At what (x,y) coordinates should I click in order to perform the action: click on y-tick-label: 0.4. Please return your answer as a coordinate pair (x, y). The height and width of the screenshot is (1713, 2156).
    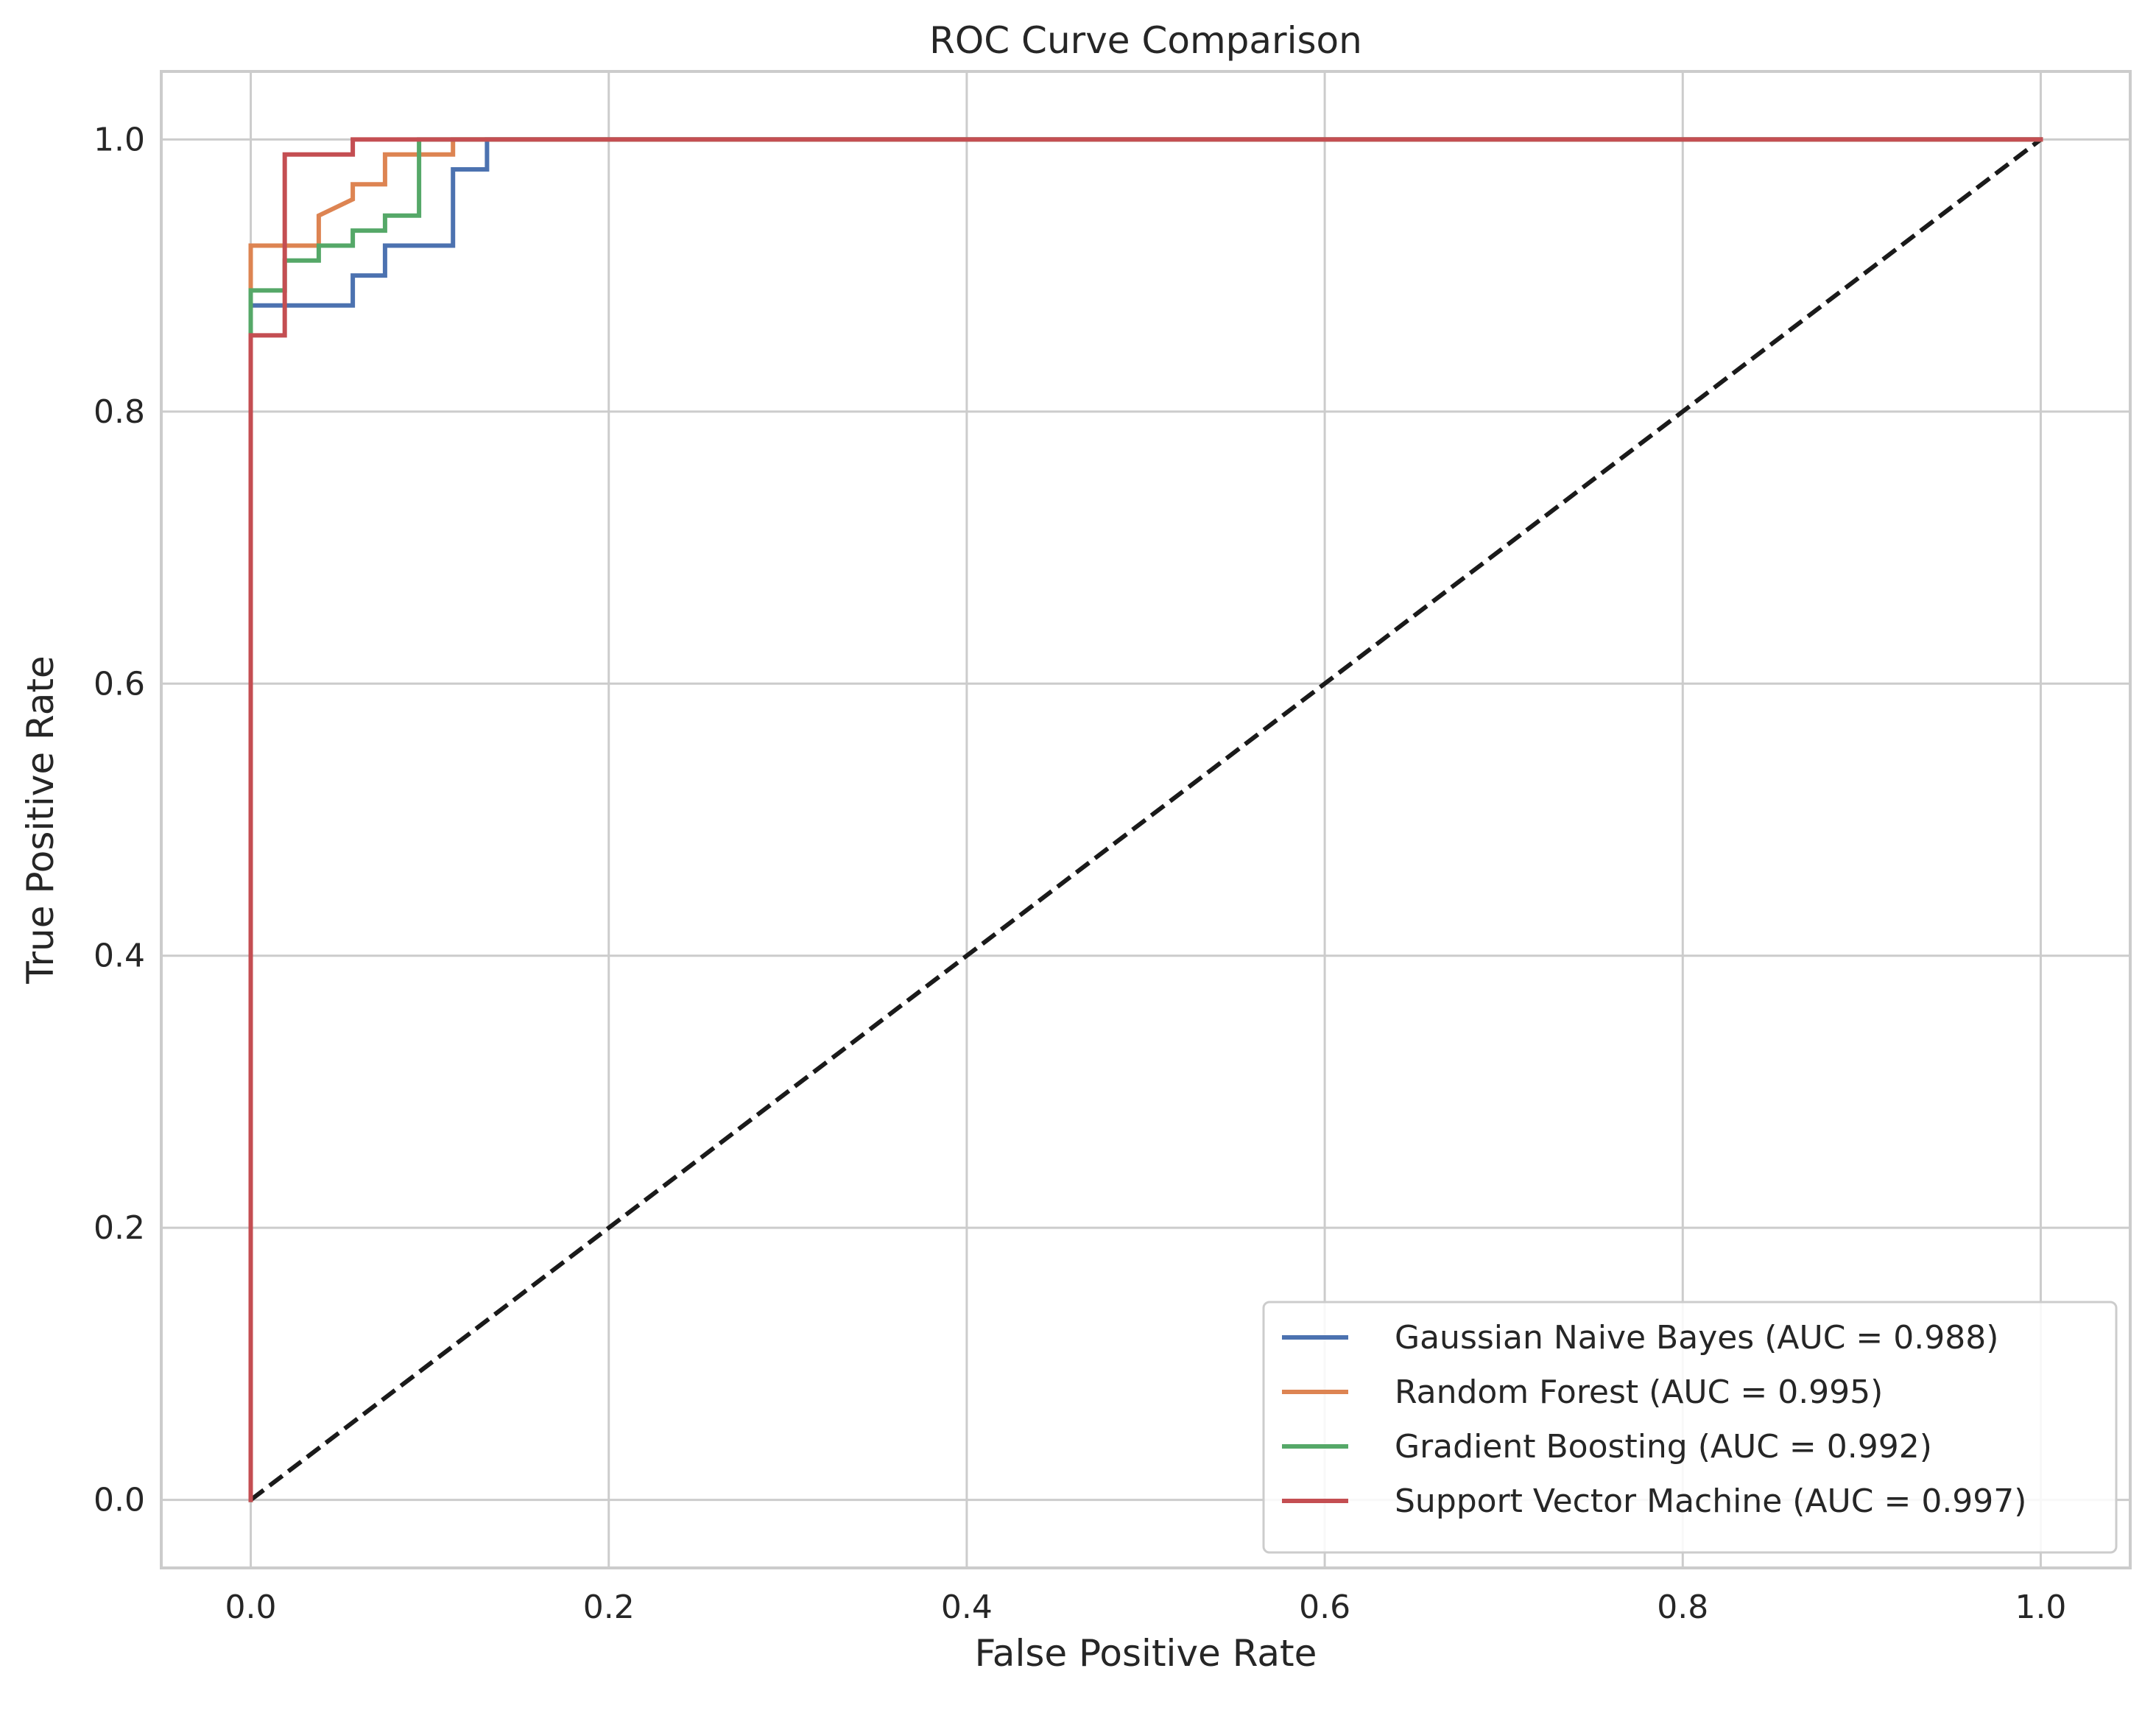
    Looking at the image, I should click on (119, 957).